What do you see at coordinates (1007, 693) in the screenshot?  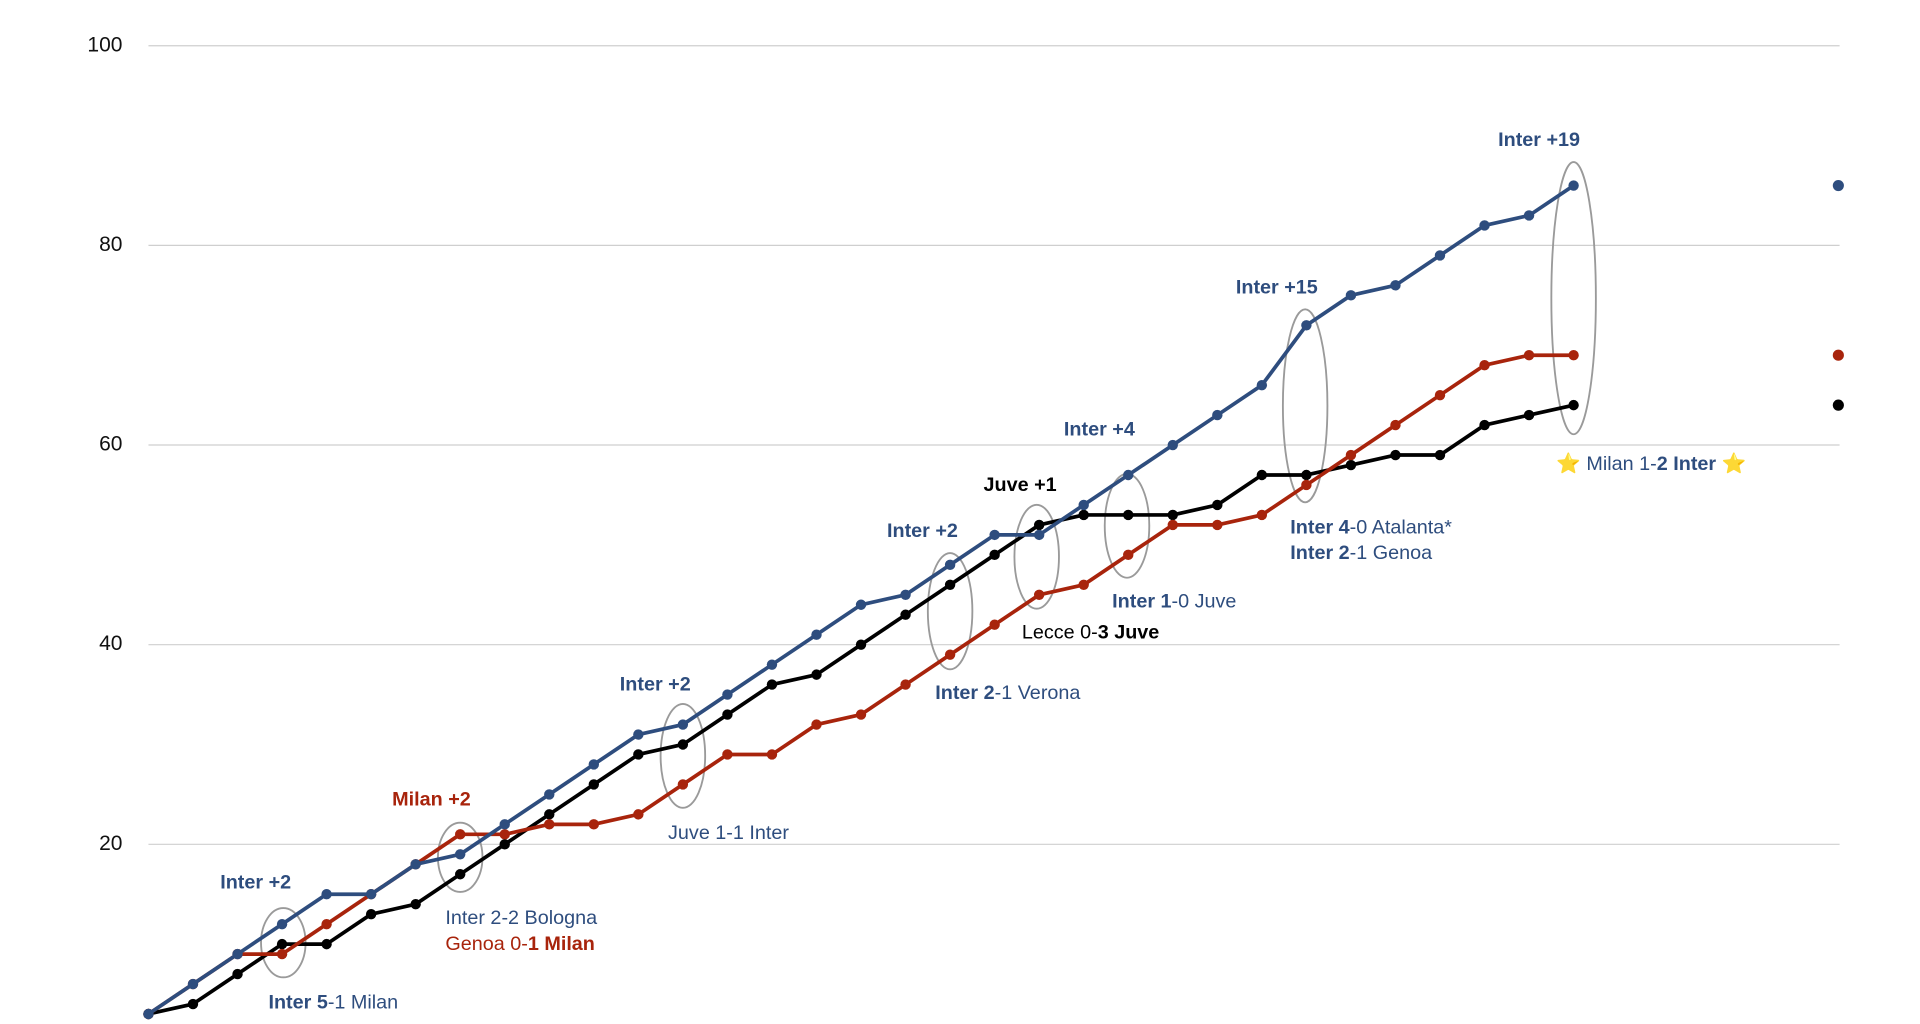 I see `annotation: Inter 2-1 Verona` at bounding box center [1007, 693].